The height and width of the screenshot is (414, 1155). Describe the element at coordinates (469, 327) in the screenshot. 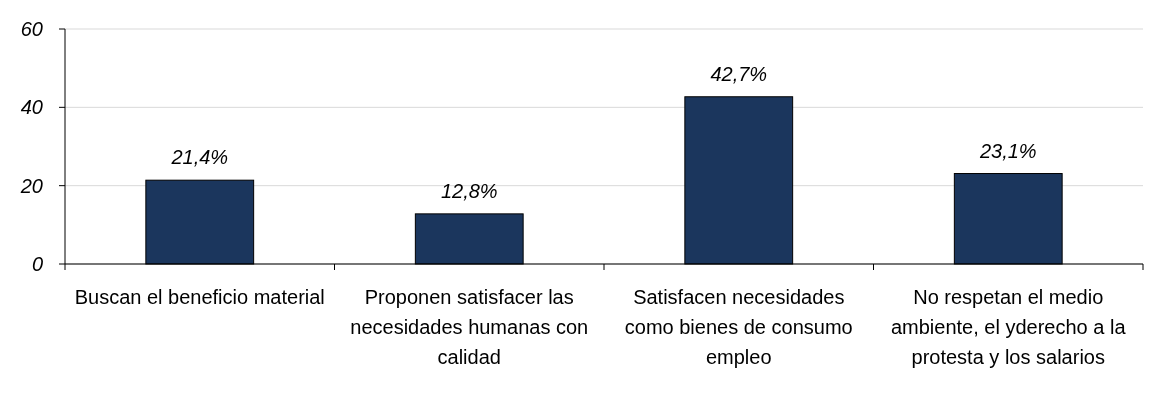

I see `x-tick-label: Proponen satisfacer las necesidades humanas con calidad` at that location.